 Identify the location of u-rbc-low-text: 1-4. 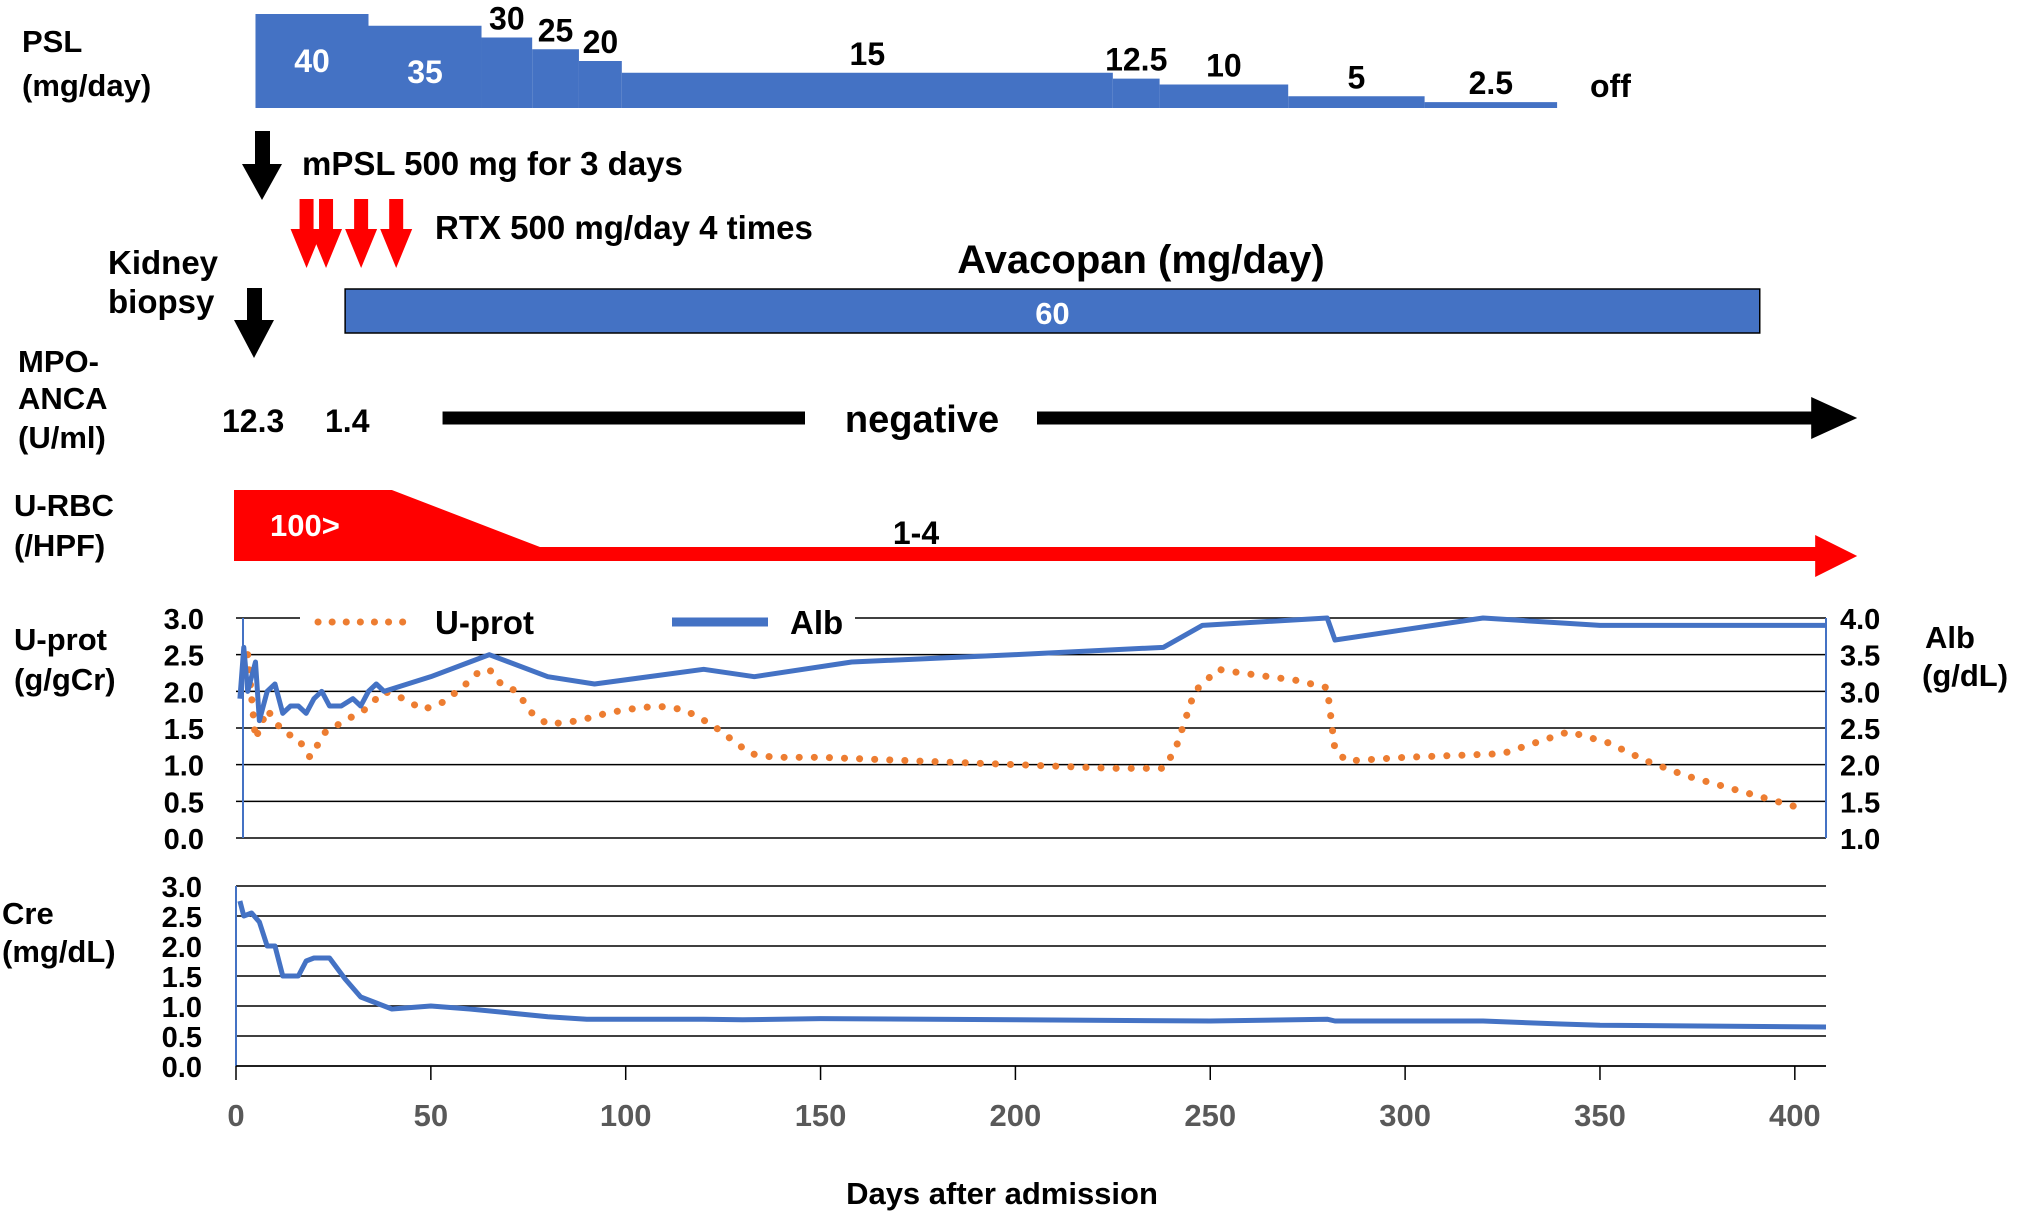
(916, 533).